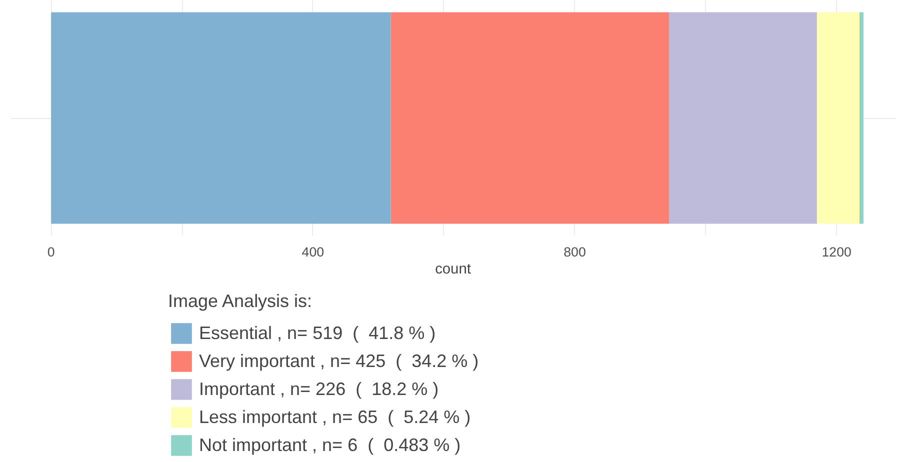 The height and width of the screenshot is (462, 909). I want to click on x-tick-label: 800, so click(575, 252).